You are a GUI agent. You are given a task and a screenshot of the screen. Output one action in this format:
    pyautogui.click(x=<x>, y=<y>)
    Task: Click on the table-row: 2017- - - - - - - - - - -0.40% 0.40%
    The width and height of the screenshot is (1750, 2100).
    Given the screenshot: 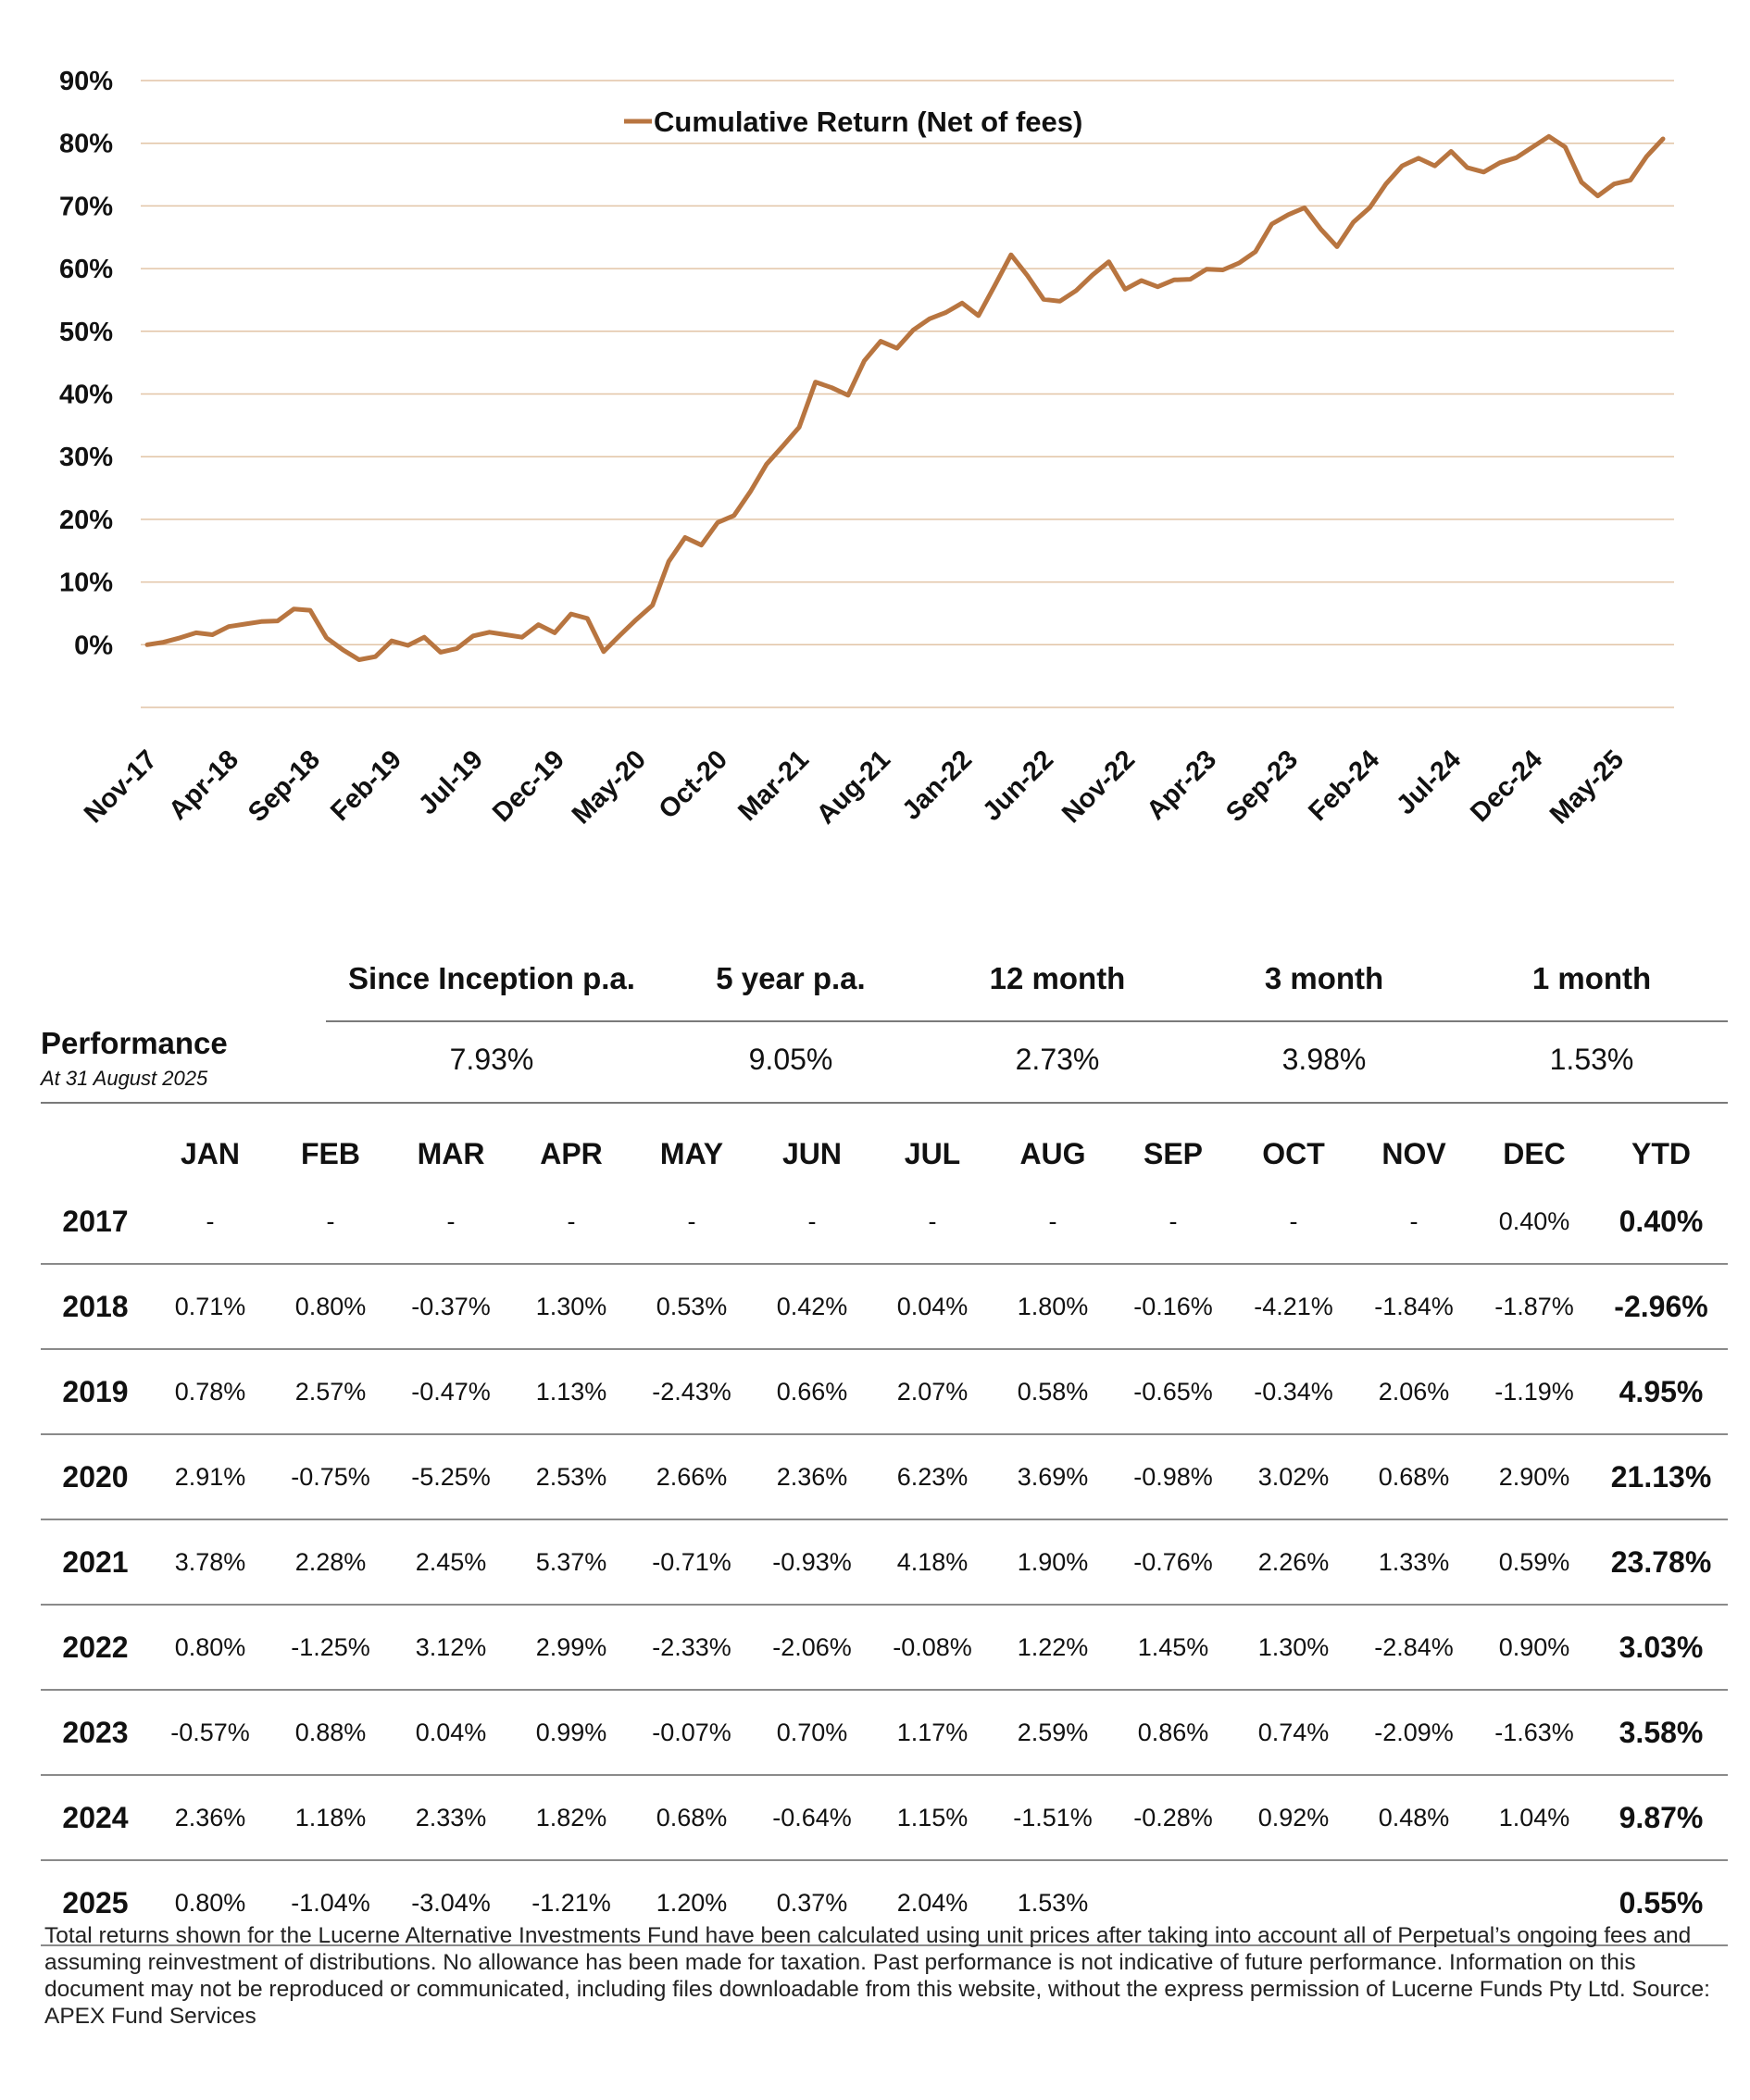 What is the action you would take?
    pyautogui.click(x=885, y=1223)
    